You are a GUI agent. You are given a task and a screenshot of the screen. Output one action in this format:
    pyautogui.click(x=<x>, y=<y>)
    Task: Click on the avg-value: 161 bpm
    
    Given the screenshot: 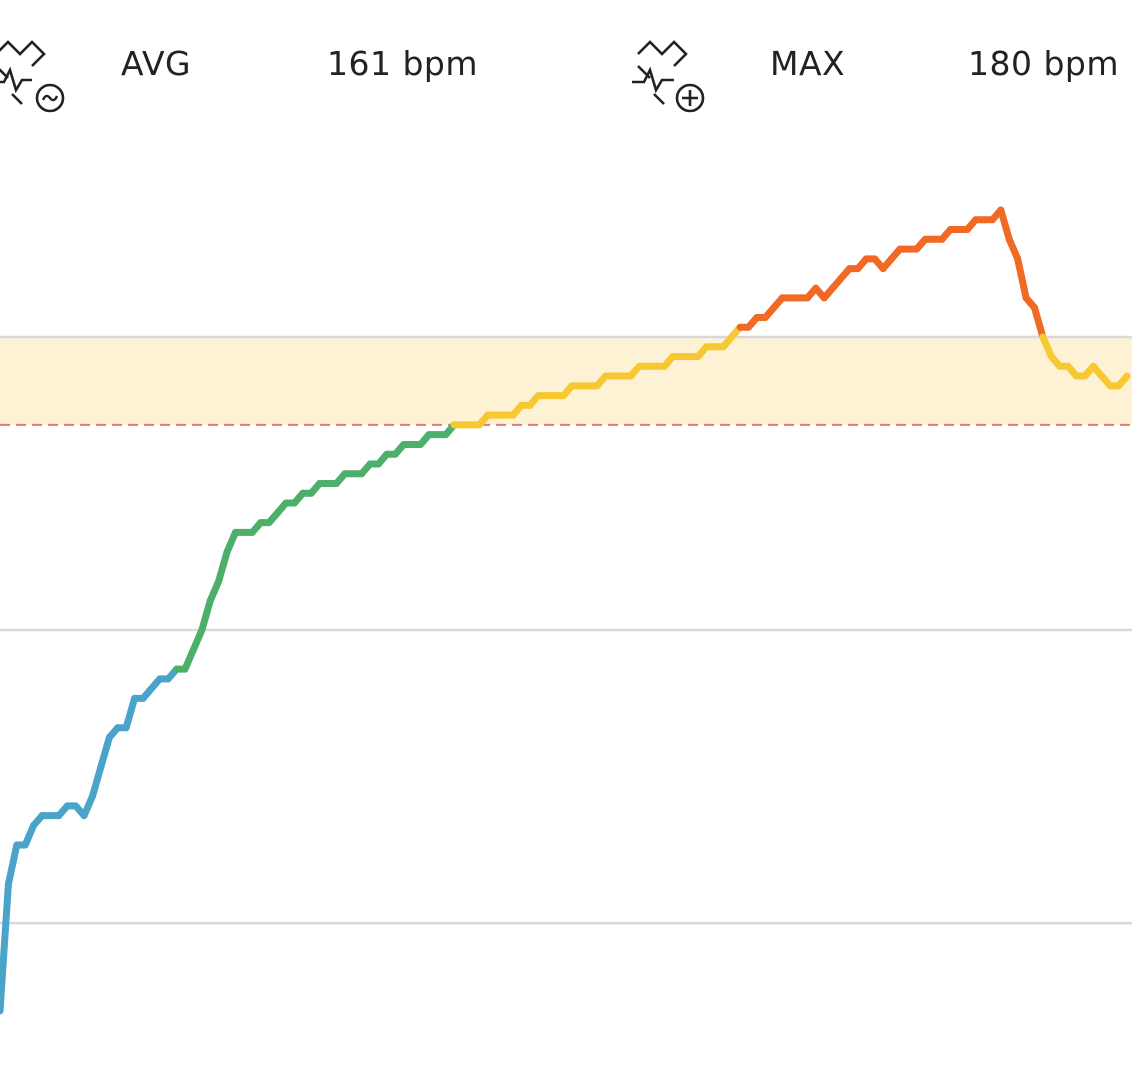 What is the action you would take?
    pyautogui.click(x=403, y=63)
    